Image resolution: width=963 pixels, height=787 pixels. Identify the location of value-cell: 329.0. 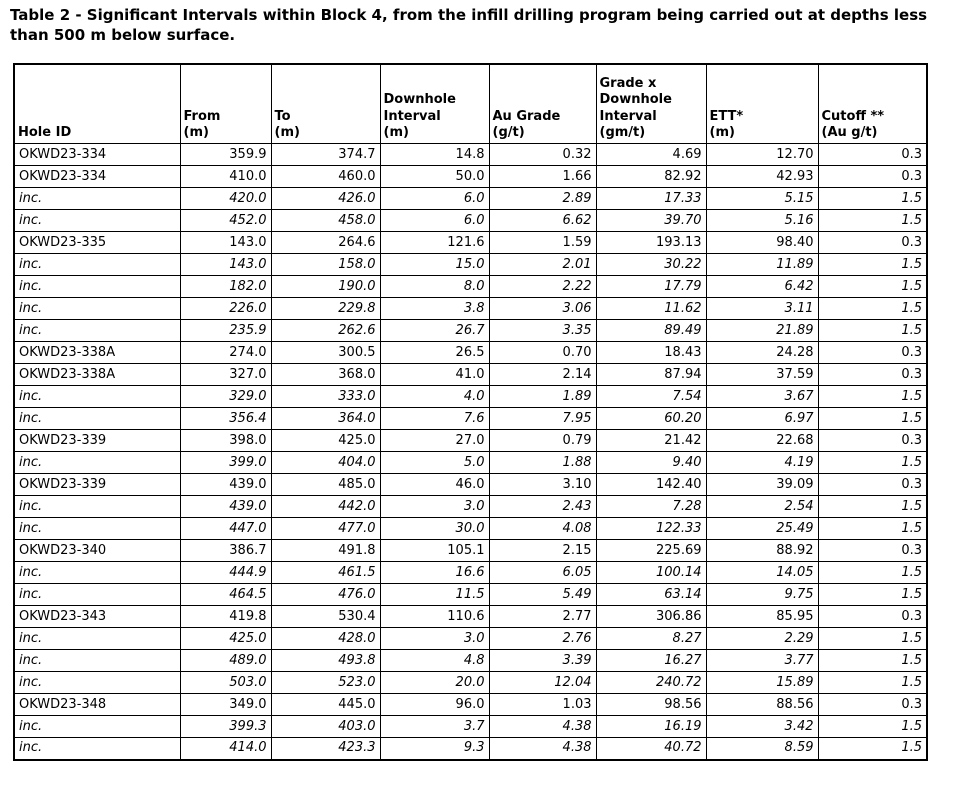
(225, 397).